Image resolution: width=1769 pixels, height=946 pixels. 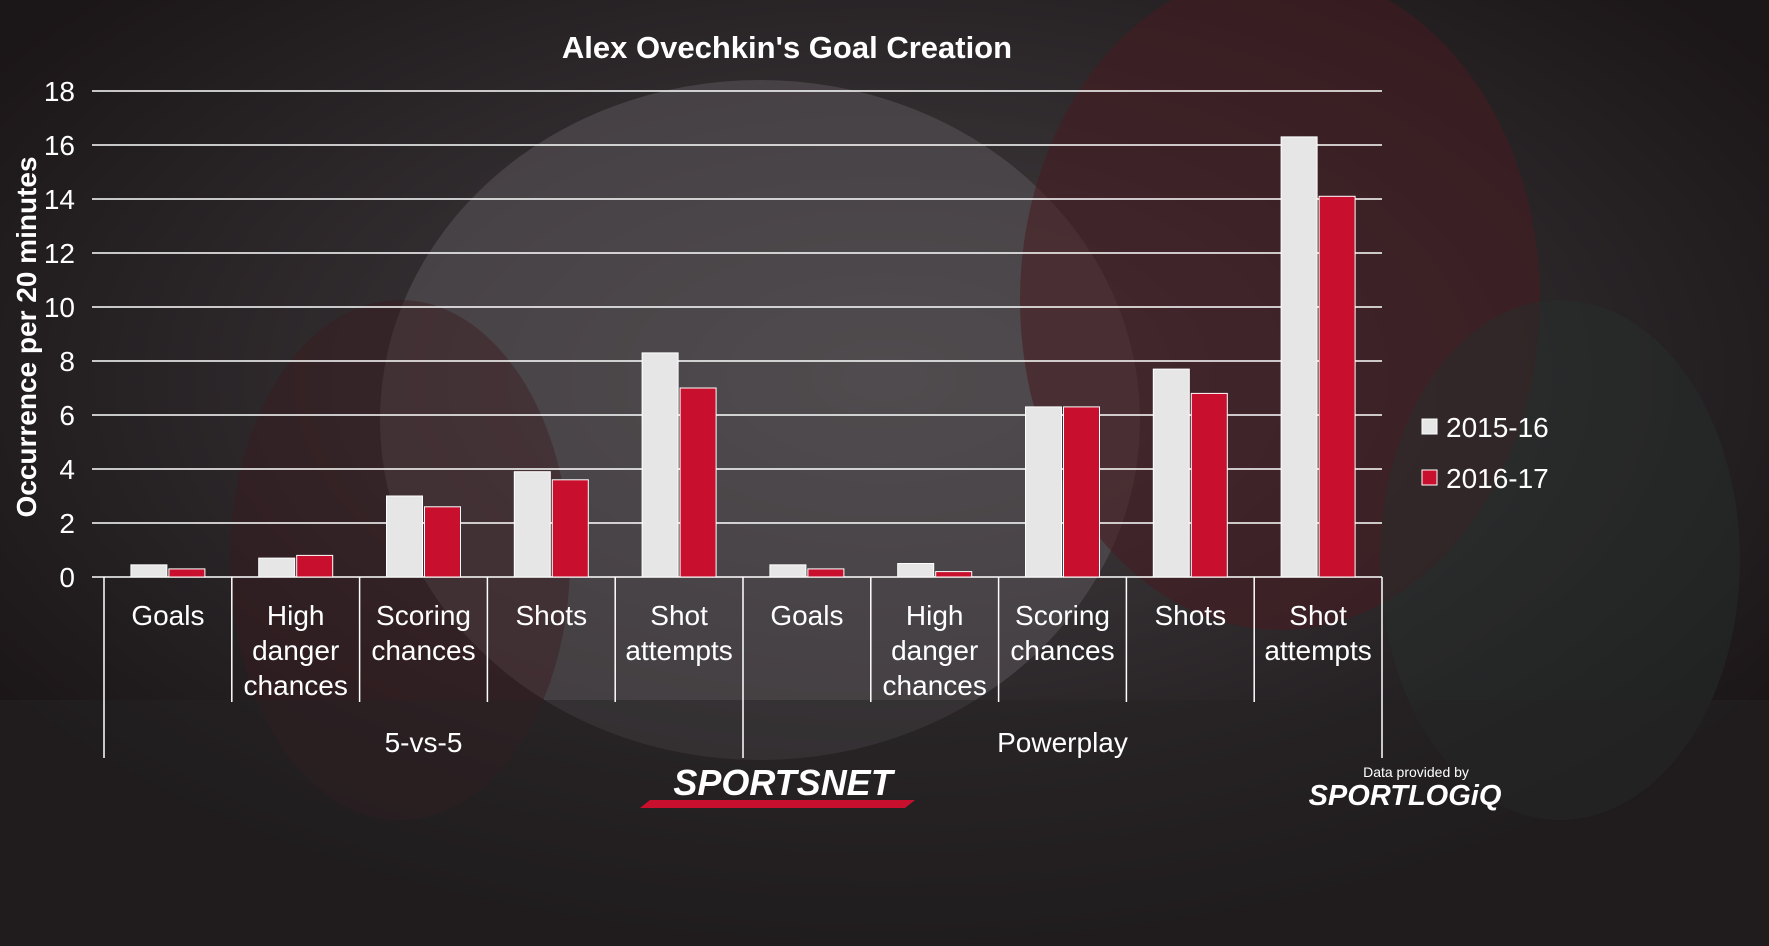 I want to click on sportlogiq-credit: Data provided by SPORTLOGiQ, so click(x=1405, y=788).